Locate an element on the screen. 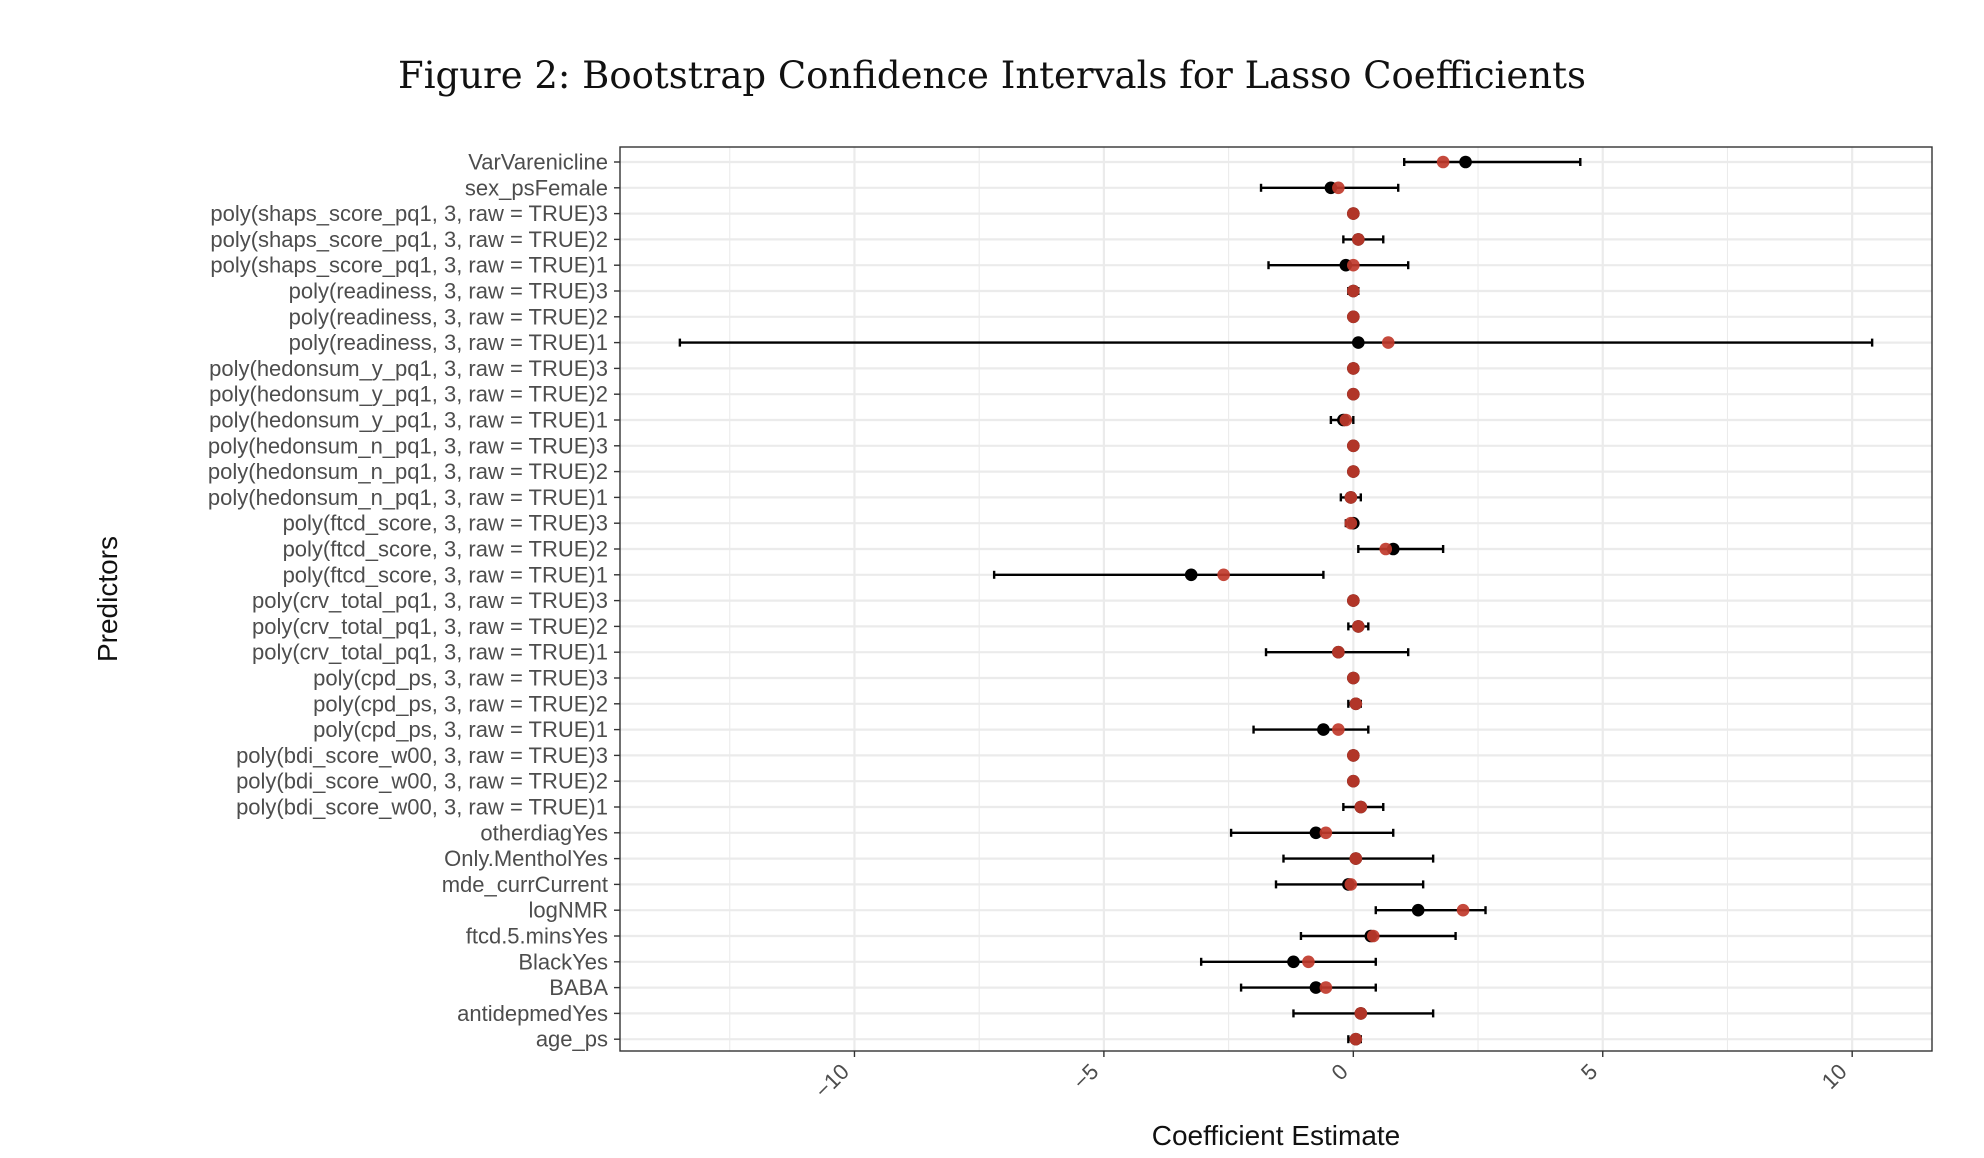  y-tick-label: poly(shaps_score_pq1, 3, raw = TRUE)2 is located at coordinates (409, 239).